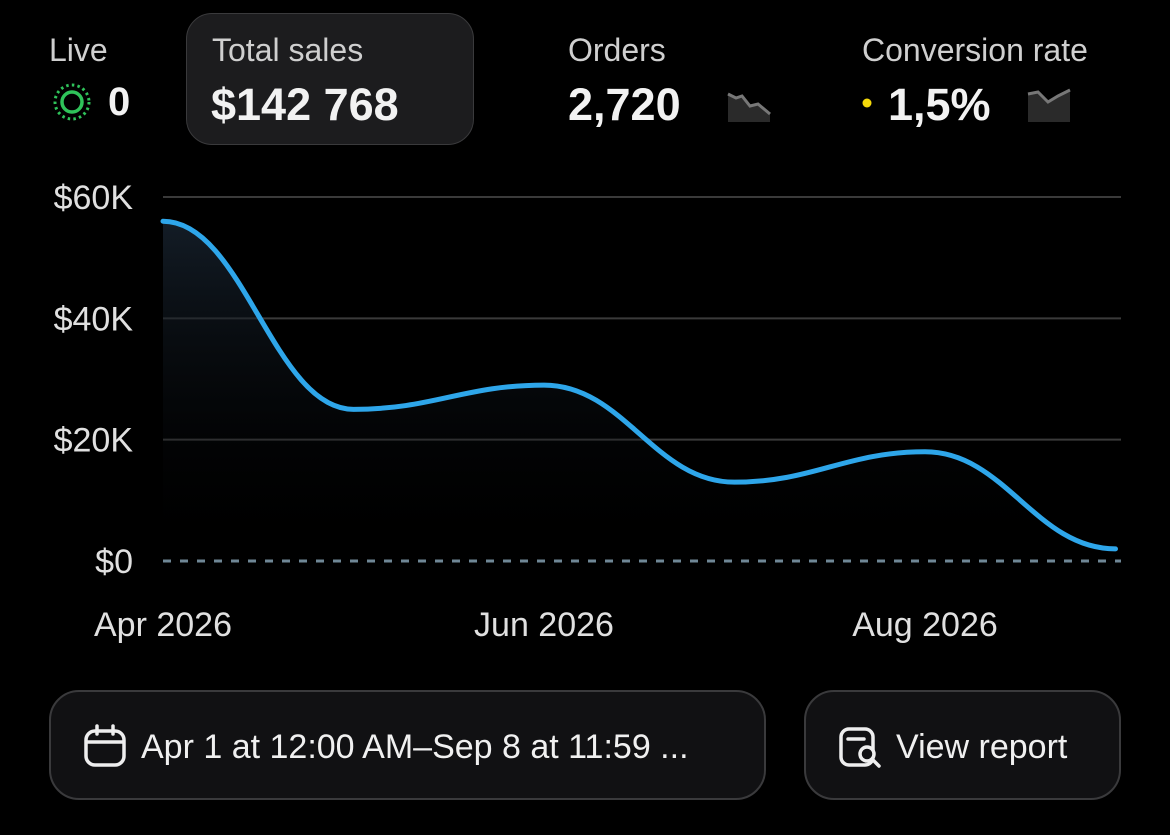 This screenshot has height=835, width=1170. What do you see at coordinates (975, 50) in the screenshot?
I see `metric-label: Conversion rate` at bounding box center [975, 50].